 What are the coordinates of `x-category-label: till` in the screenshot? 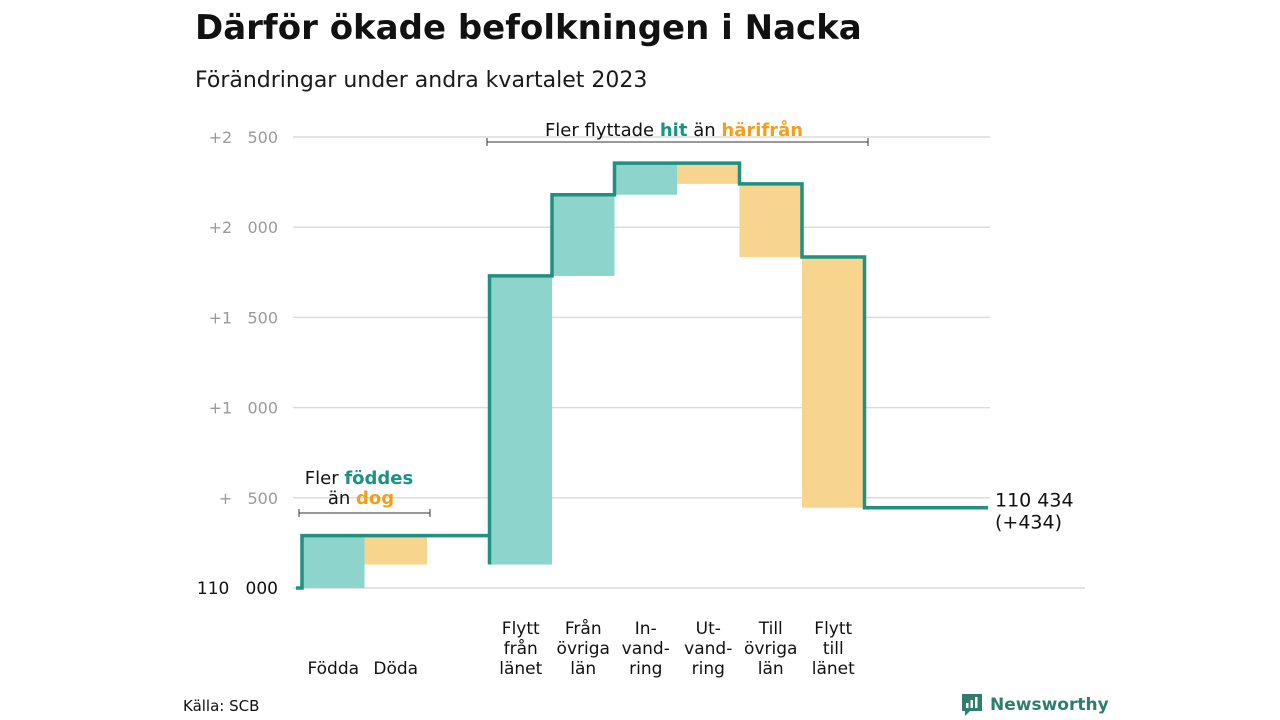 It's located at (833, 649).